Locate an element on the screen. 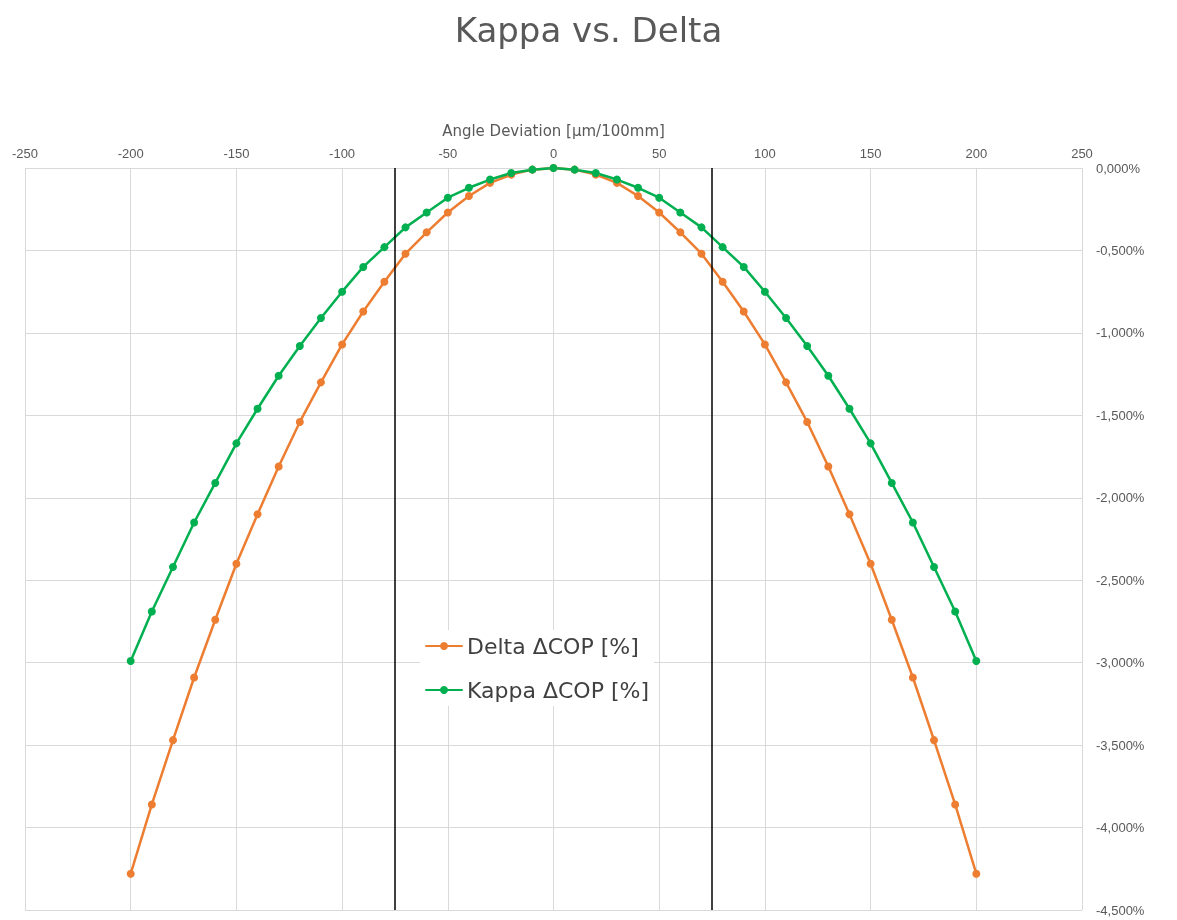 The width and height of the screenshot is (1177, 920). x-axis-title: Angle Deviation [µm/100mm] is located at coordinates (553, 130).